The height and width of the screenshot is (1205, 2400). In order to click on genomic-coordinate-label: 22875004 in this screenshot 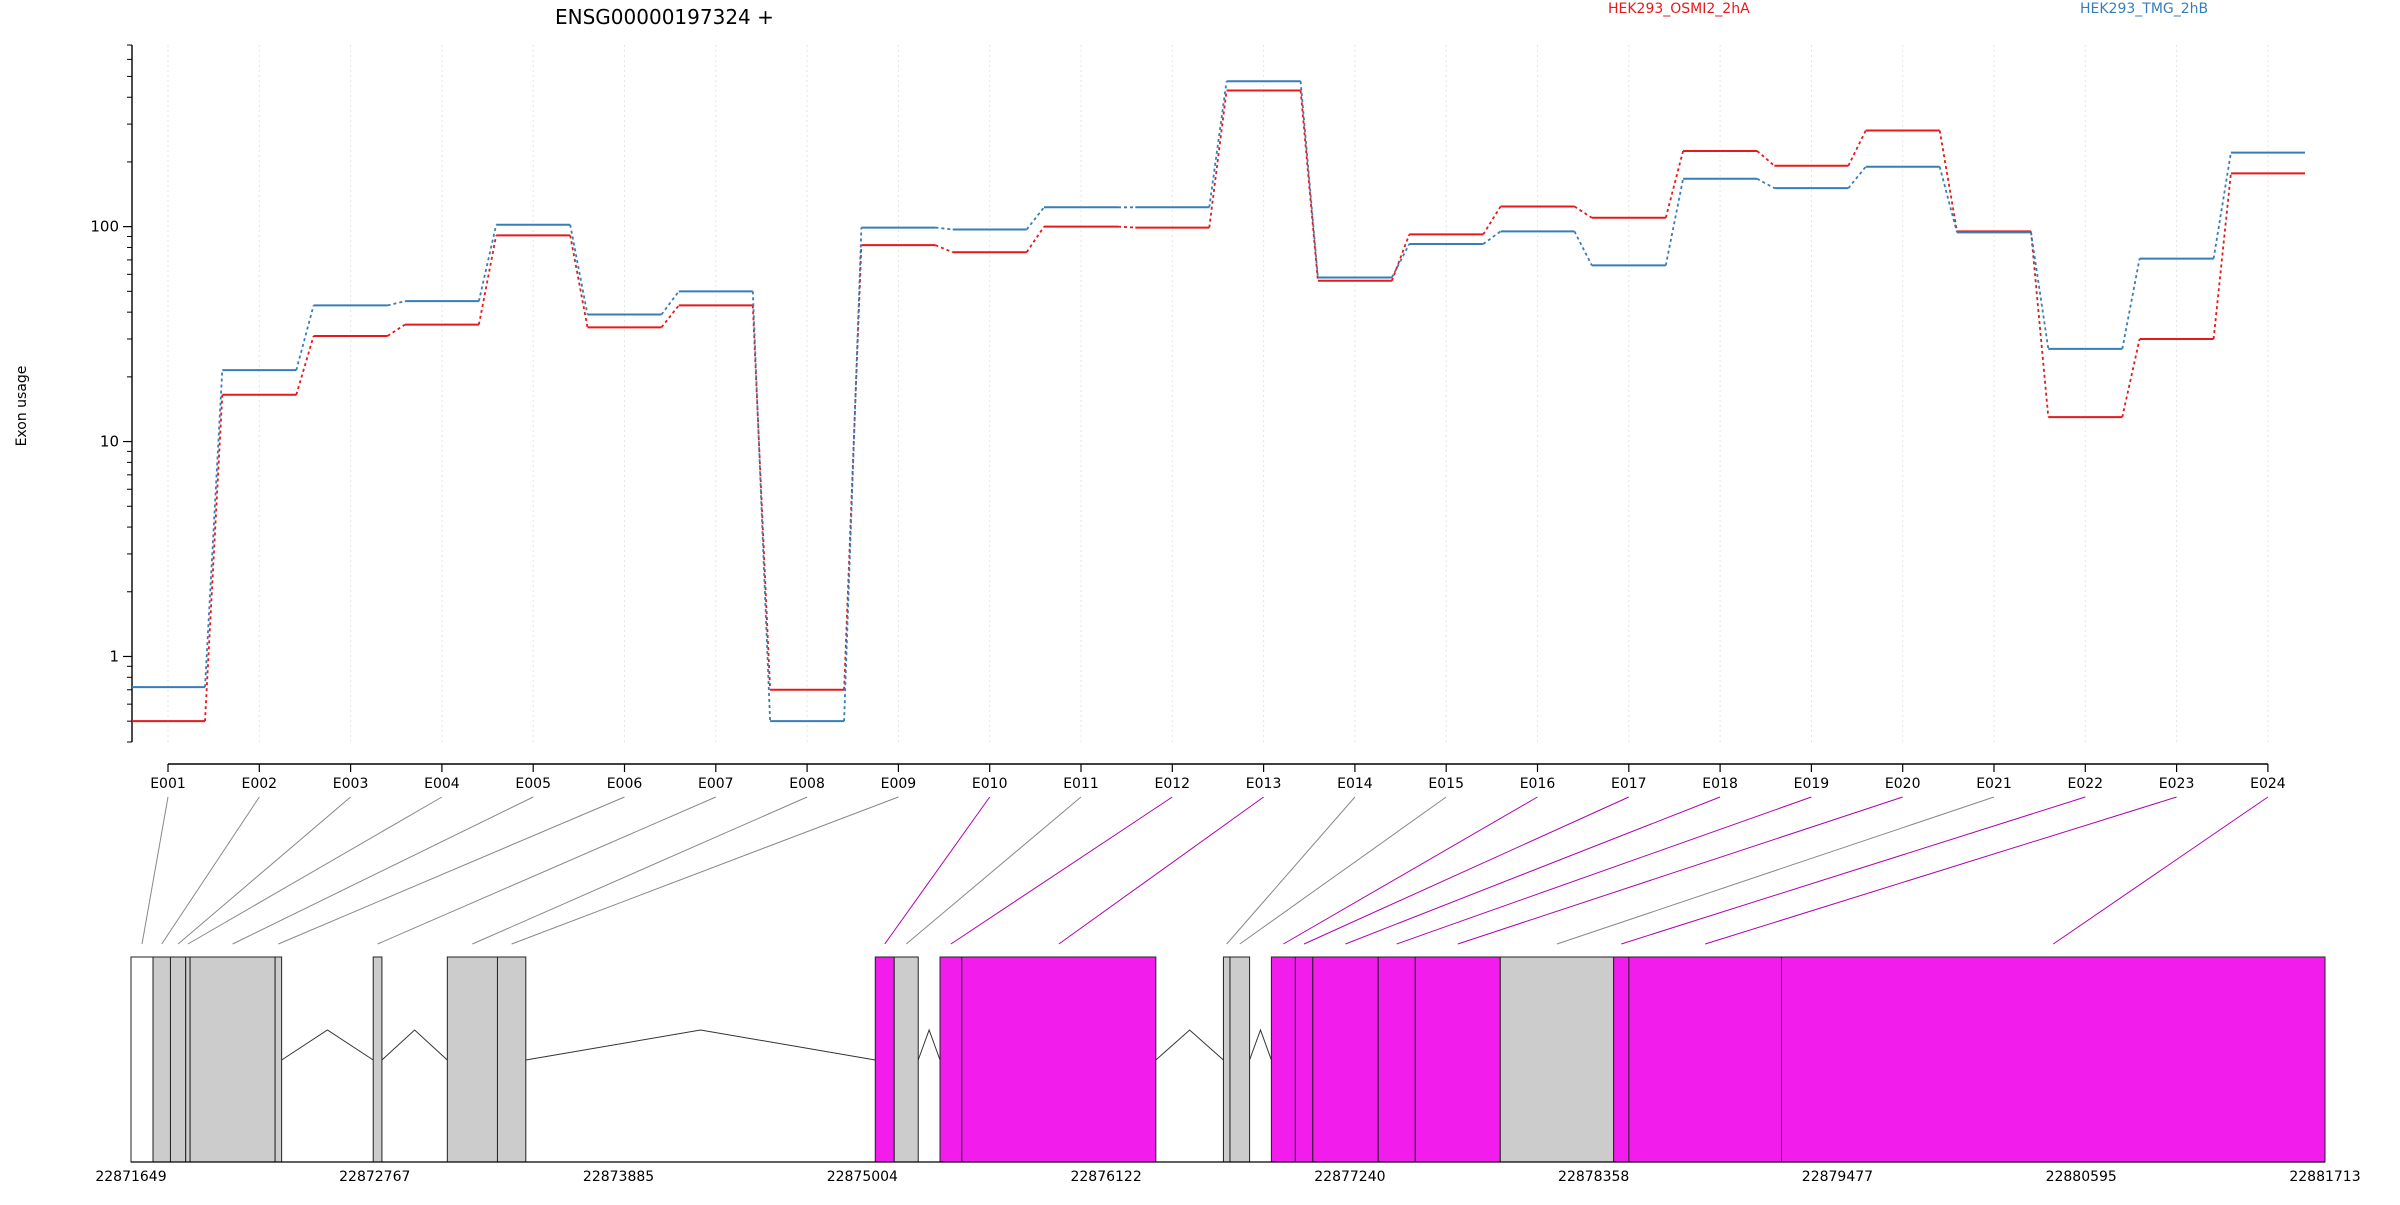, I will do `click(862, 1177)`.